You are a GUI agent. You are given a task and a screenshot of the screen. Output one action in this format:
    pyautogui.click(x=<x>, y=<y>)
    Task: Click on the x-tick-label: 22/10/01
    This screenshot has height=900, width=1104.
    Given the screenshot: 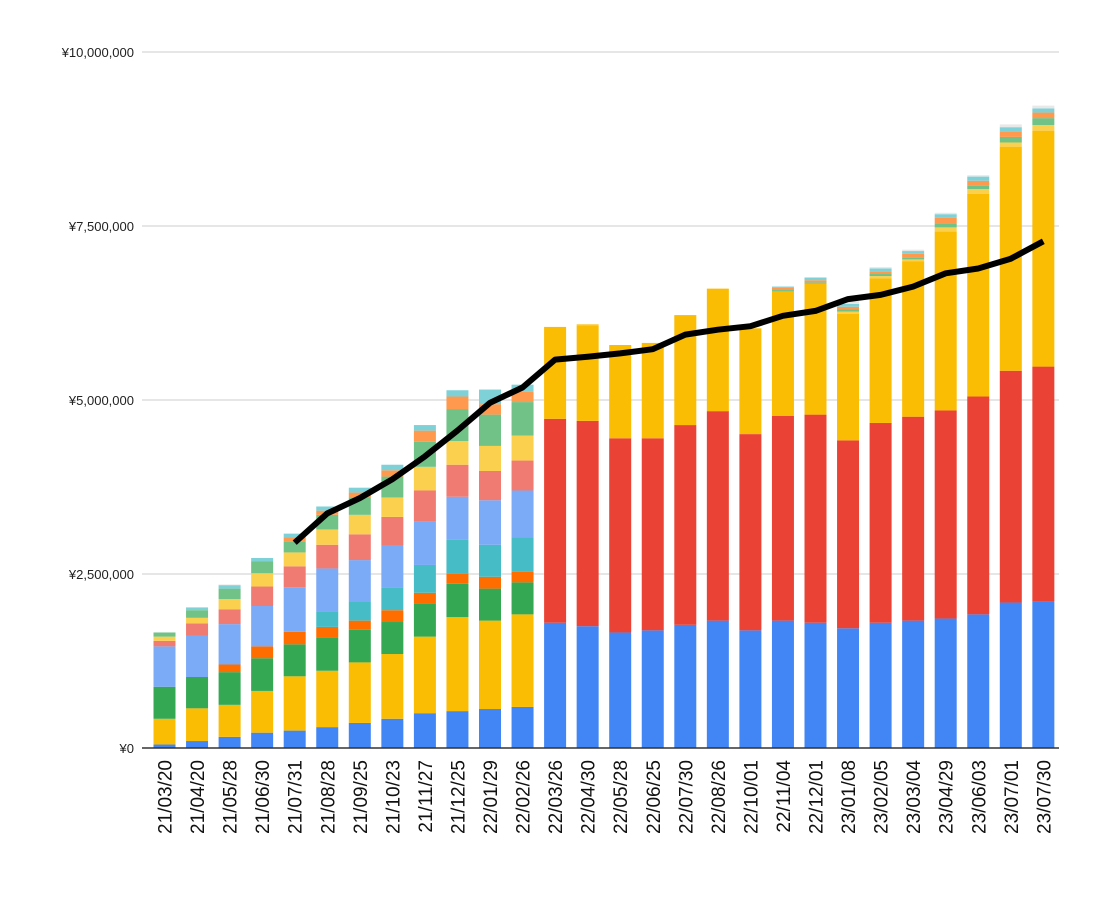 What is the action you would take?
    pyautogui.click(x=751, y=797)
    